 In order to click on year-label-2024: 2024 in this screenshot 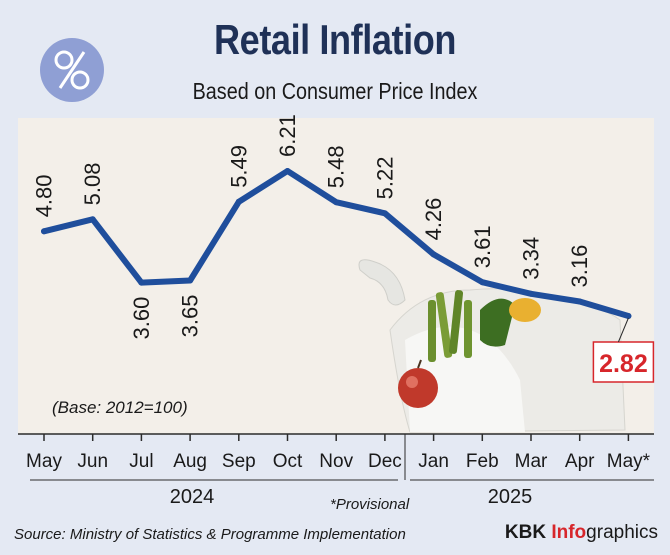, I will do `click(192, 497)`.